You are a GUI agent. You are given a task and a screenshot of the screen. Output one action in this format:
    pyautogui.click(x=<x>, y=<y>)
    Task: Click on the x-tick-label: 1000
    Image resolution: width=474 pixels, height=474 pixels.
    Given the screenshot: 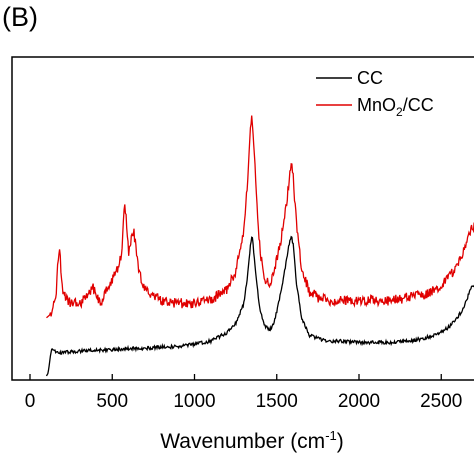 What is the action you would take?
    pyautogui.click(x=194, y=401)
    